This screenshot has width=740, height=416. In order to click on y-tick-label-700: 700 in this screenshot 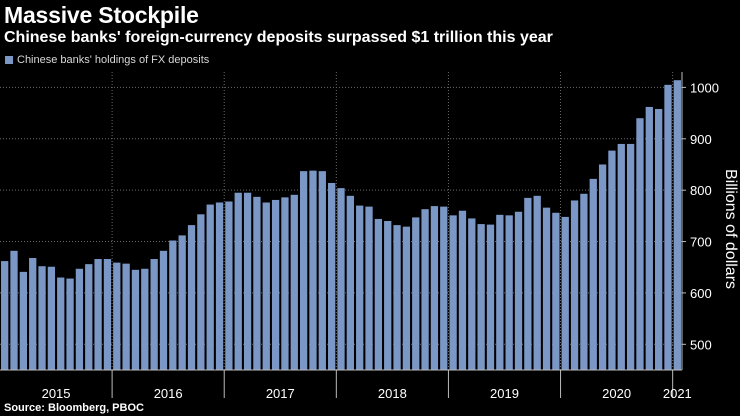, I will do `click(701, 242)`.